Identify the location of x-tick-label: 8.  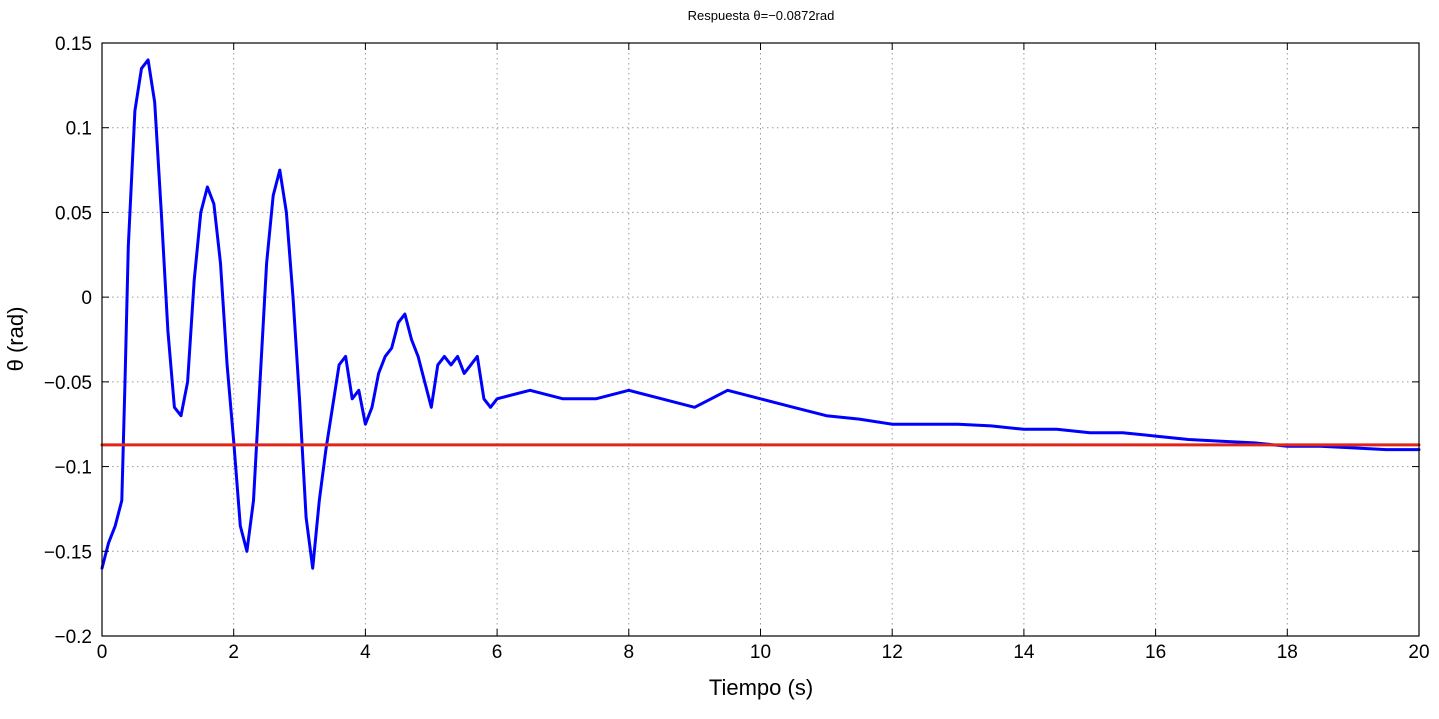
(629, 652).